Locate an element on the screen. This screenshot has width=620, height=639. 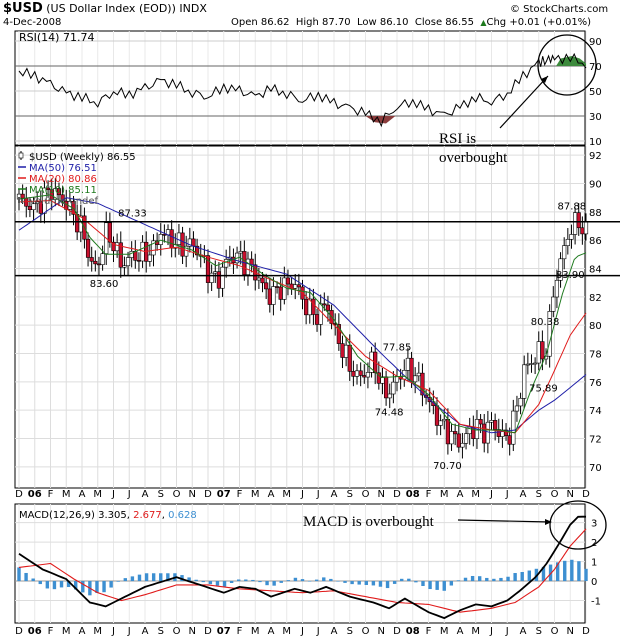
macd-tick-label: 0 is located at coordinates (594, 582).